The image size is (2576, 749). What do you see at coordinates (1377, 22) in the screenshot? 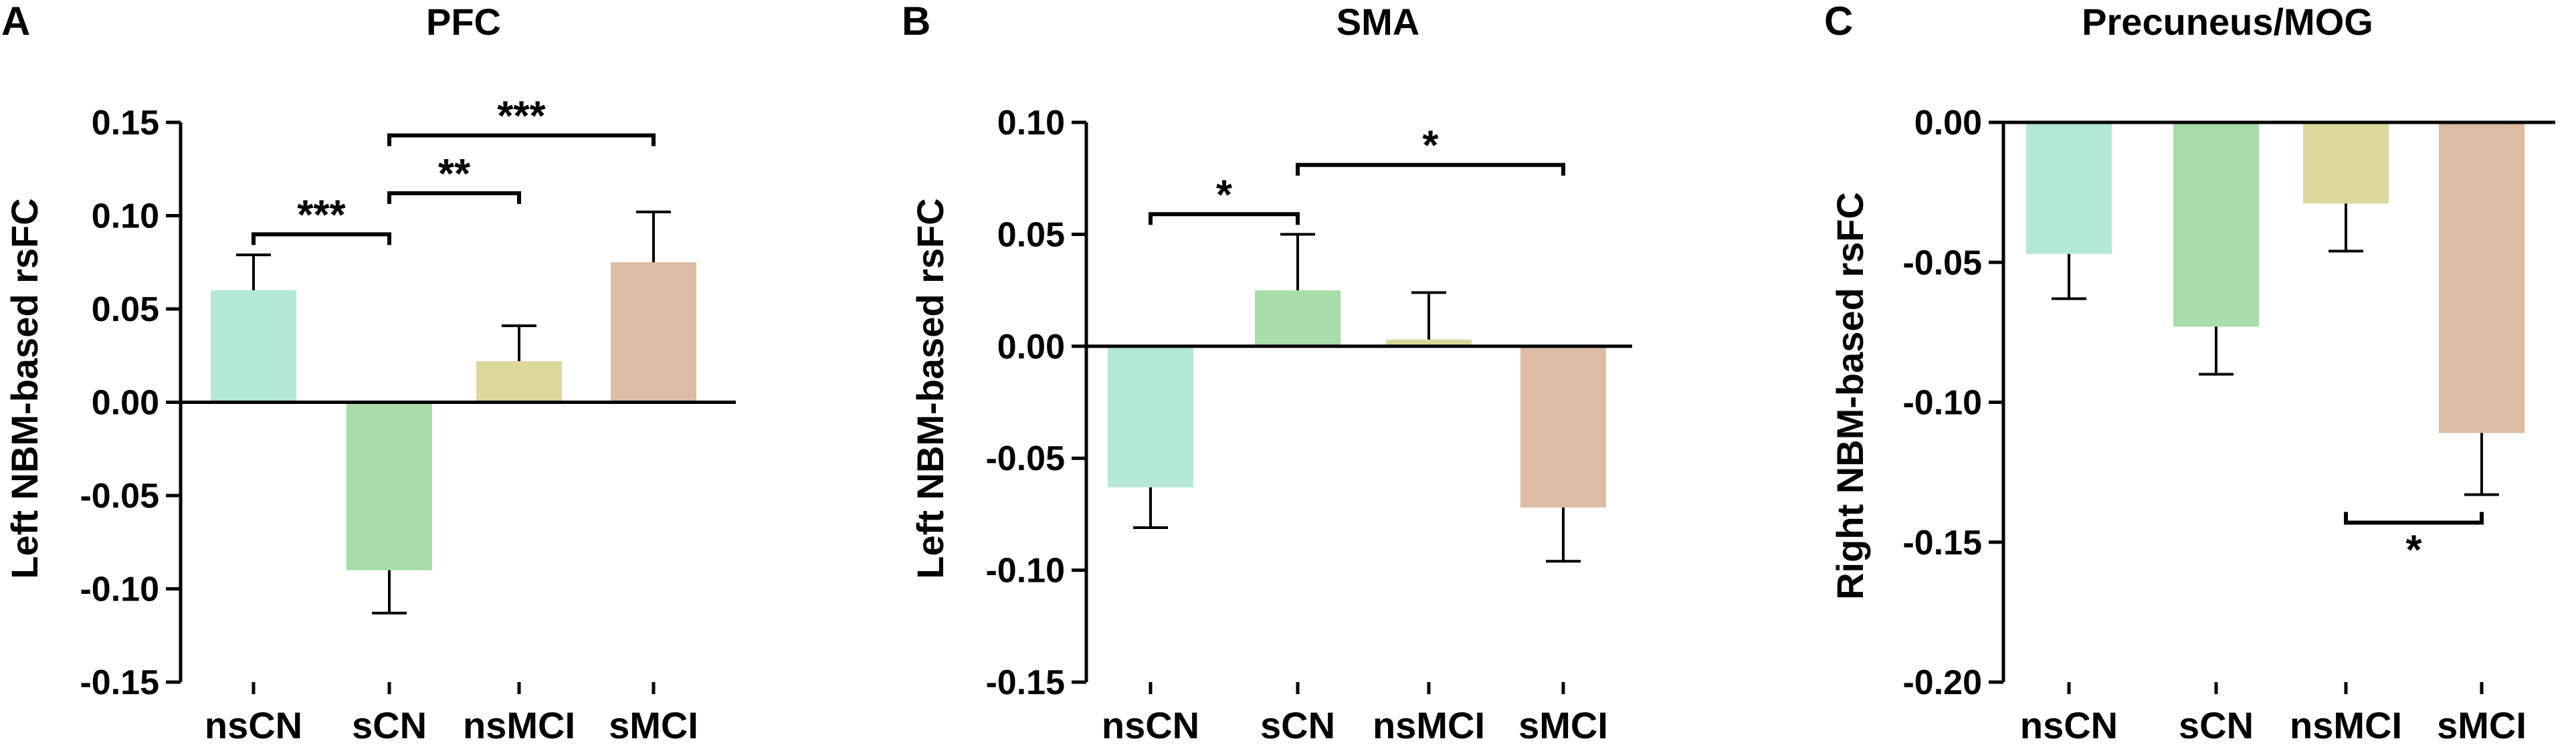
I see `panel-b-title: SMA` at bounding box center [1377, 22].